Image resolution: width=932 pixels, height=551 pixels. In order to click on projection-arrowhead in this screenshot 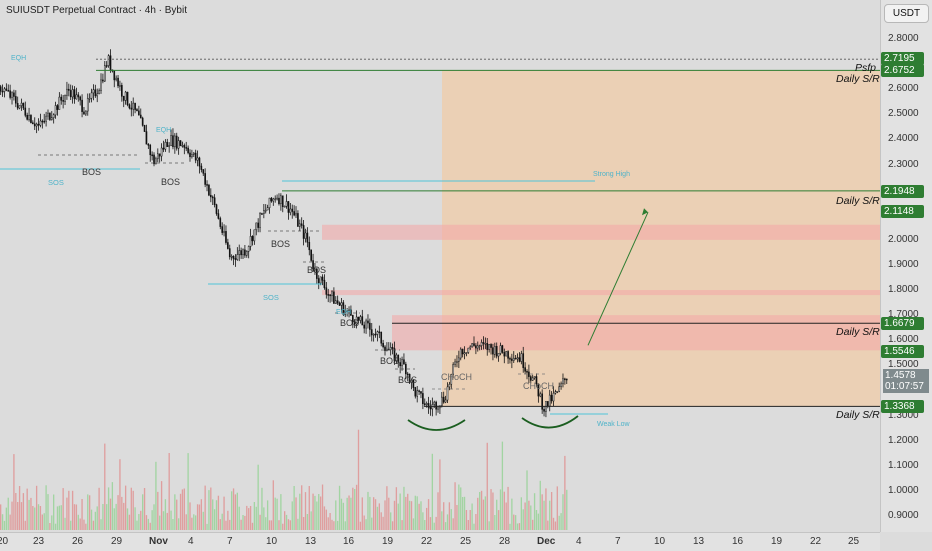, I will do `click(645, 212)`.